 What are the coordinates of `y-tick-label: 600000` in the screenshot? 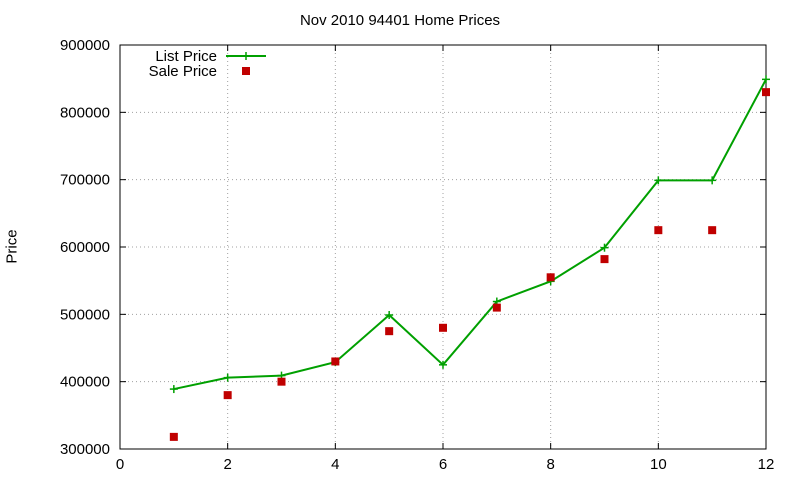 It's located at (85, 247).